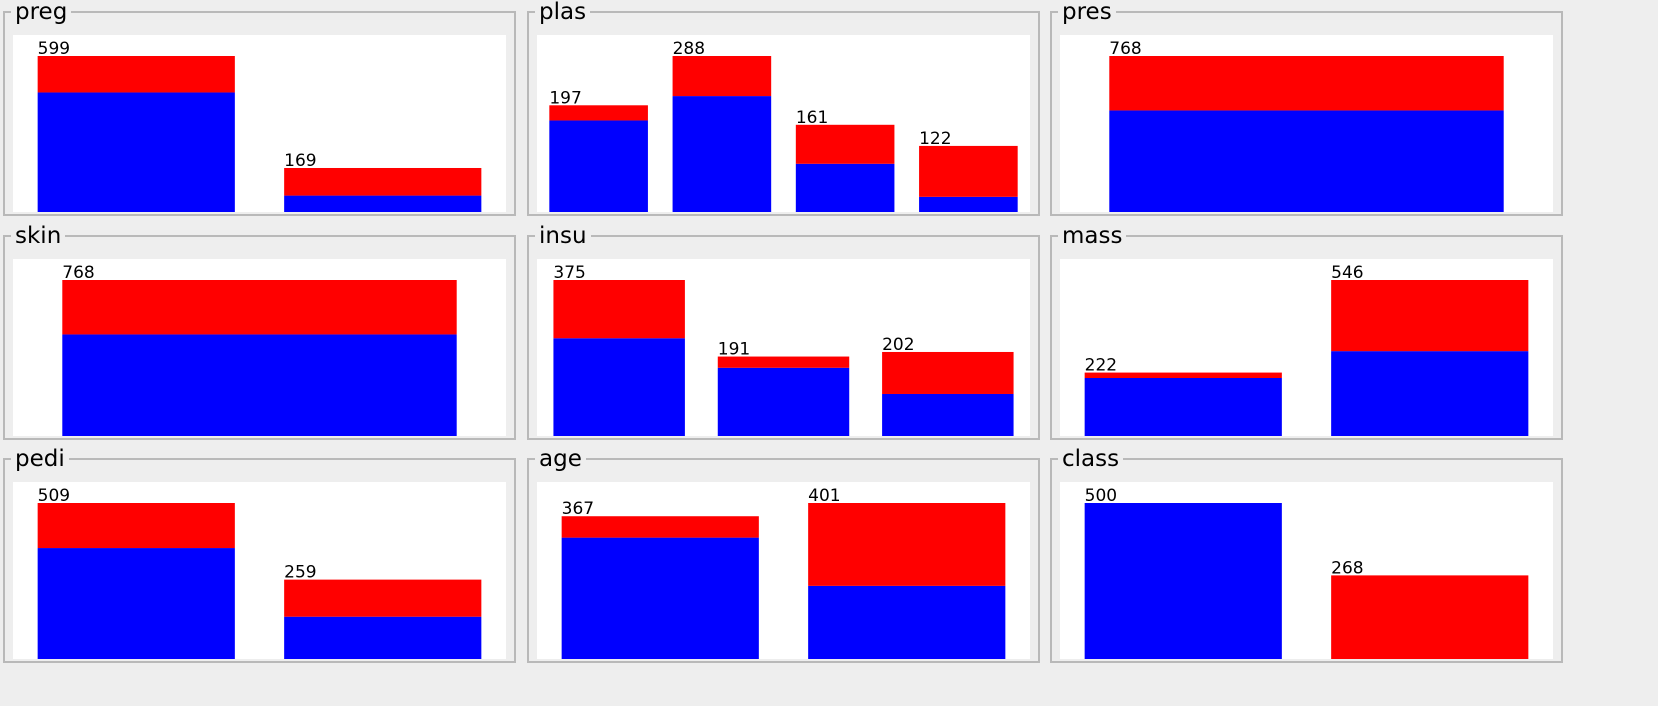 The width and height of the screenshot is (1658, 706). What do you see at coordinates (41, 12) in the screenshot?
I see `panel-title: preg` at bounding box center [41, 12].